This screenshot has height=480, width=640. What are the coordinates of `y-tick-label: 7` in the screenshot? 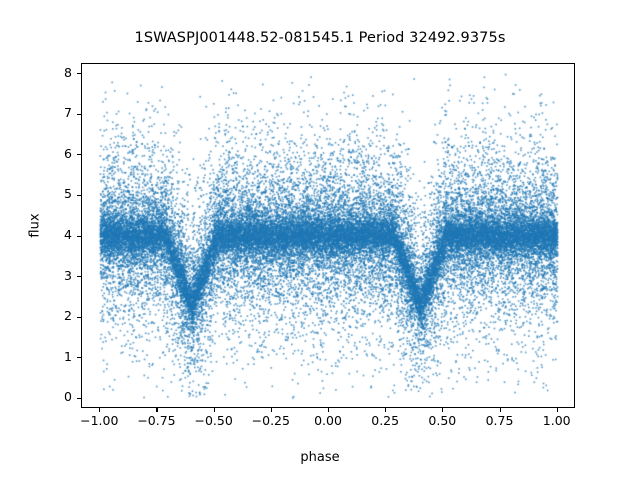 It's located at (68, 113).